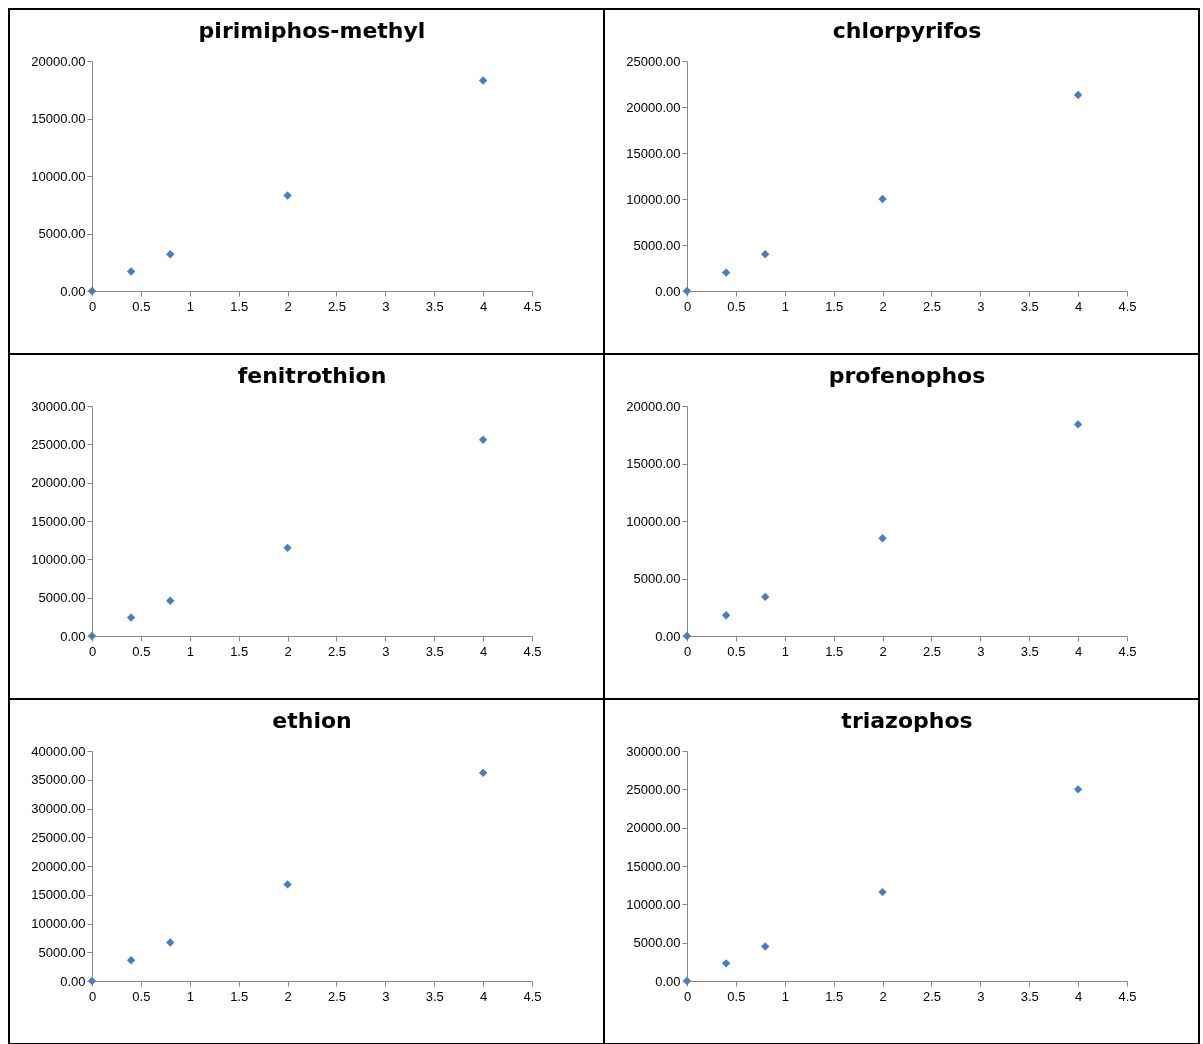 This screenshot has height=1044, width=1203. I want to click on chart-title: pirimiphos-methyl, so click(312, 30).